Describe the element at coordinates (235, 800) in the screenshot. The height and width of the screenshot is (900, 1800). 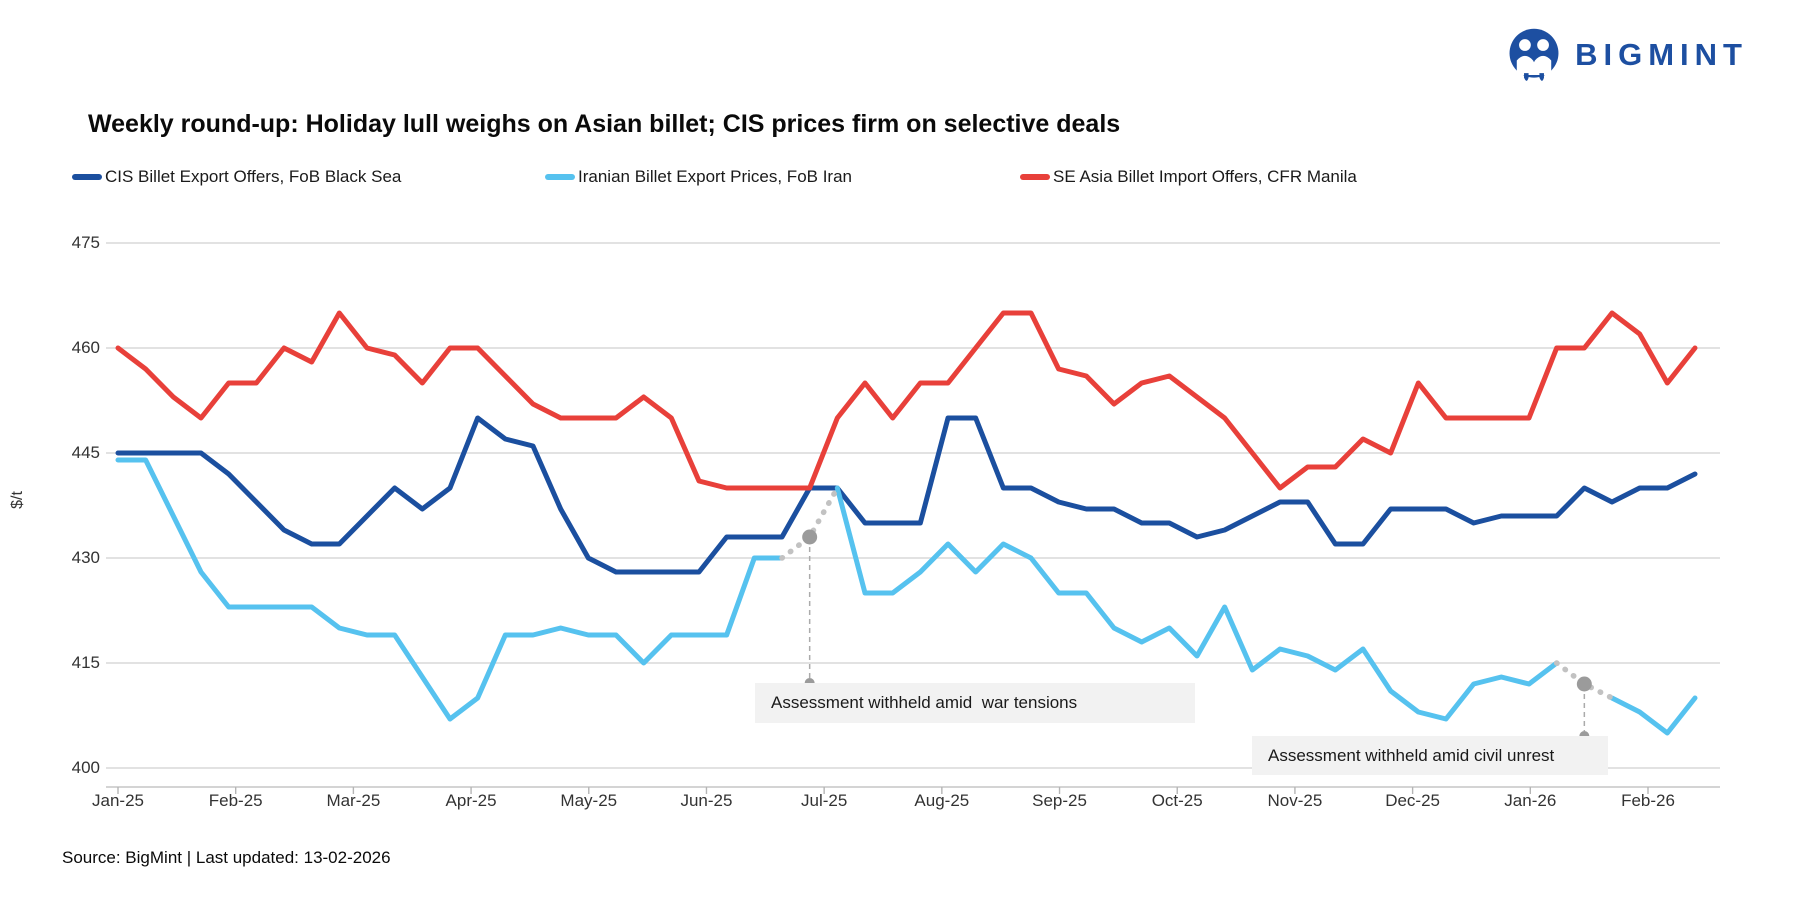
I see `x-tick-label: Feb-25` at that location.